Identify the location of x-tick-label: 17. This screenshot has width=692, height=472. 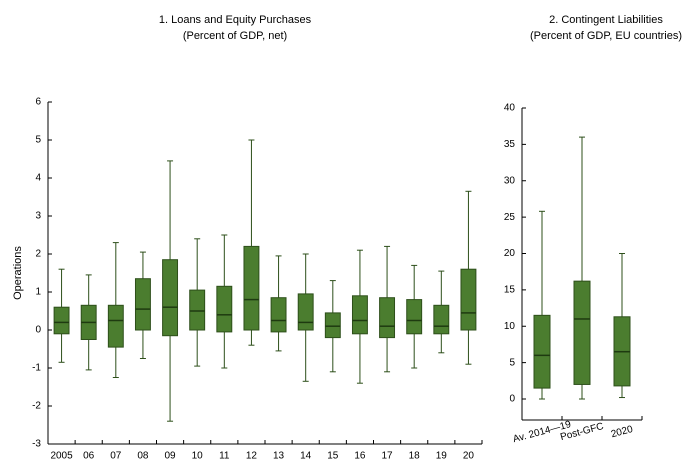
(388, 456).